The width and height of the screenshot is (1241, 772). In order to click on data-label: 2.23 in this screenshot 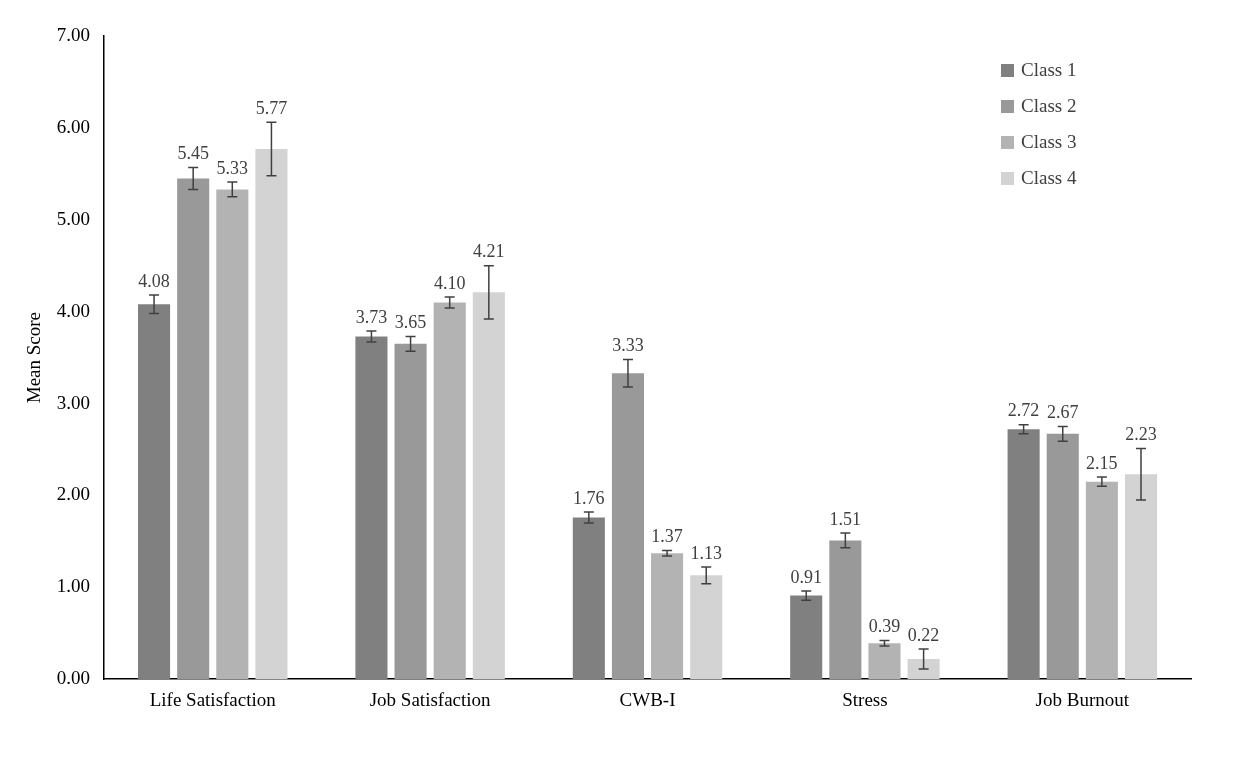, I will do `click(1141, 434)`.